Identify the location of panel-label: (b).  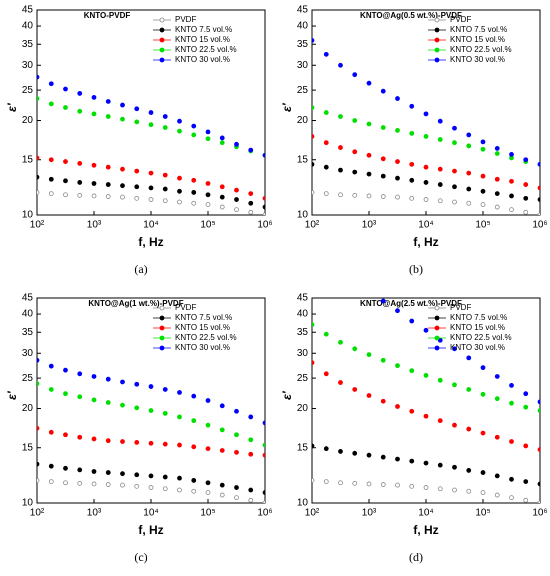
(416, 269).